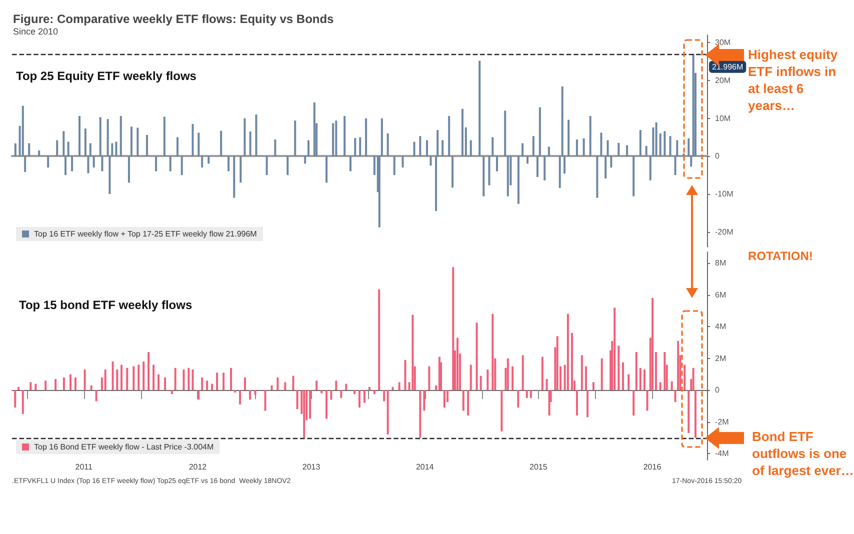  I want to click on y-tick-label: 20M, so click(723, 80).